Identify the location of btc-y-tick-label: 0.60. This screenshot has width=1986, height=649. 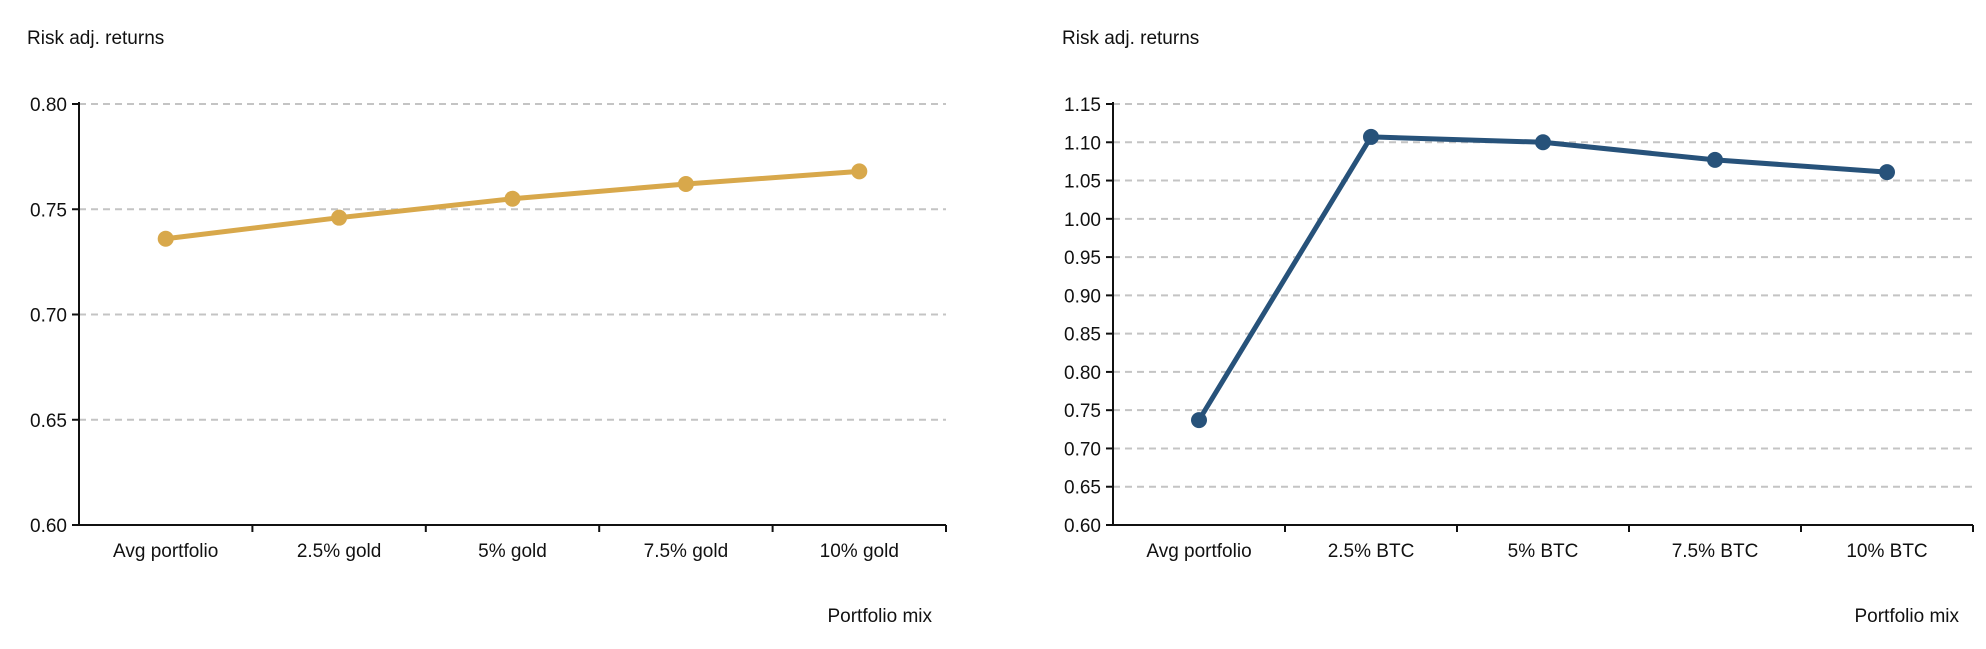
(1082, 526).